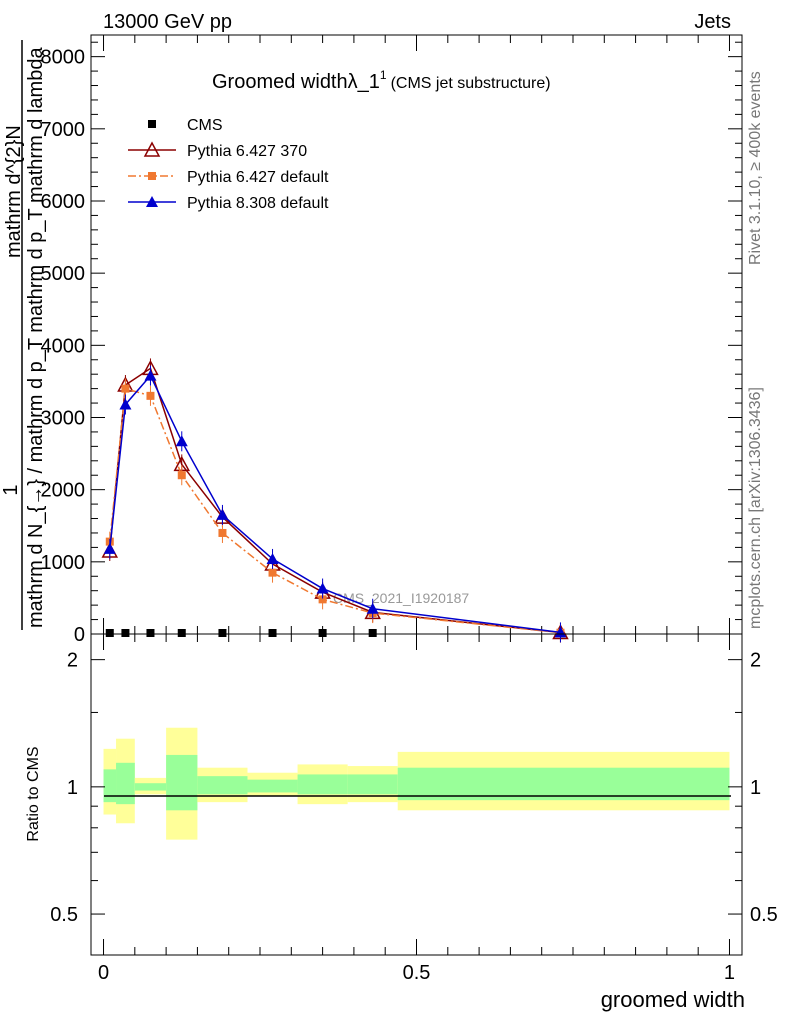  I want to click on legend-item: Pythia 6.427 370, so click(217, 150).